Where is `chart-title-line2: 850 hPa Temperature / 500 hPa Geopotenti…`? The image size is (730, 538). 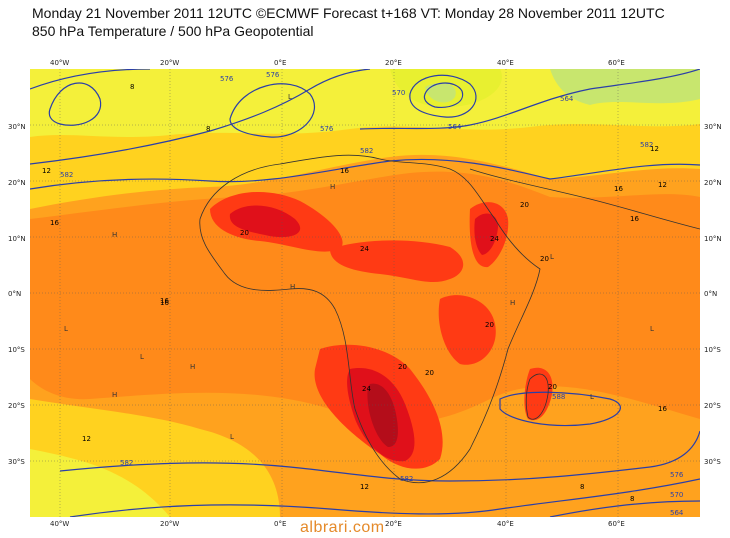
chart-title-line2: 850 hPa Temperature / 500 hPa Geopotenti… is located at coordinates (173, 31).